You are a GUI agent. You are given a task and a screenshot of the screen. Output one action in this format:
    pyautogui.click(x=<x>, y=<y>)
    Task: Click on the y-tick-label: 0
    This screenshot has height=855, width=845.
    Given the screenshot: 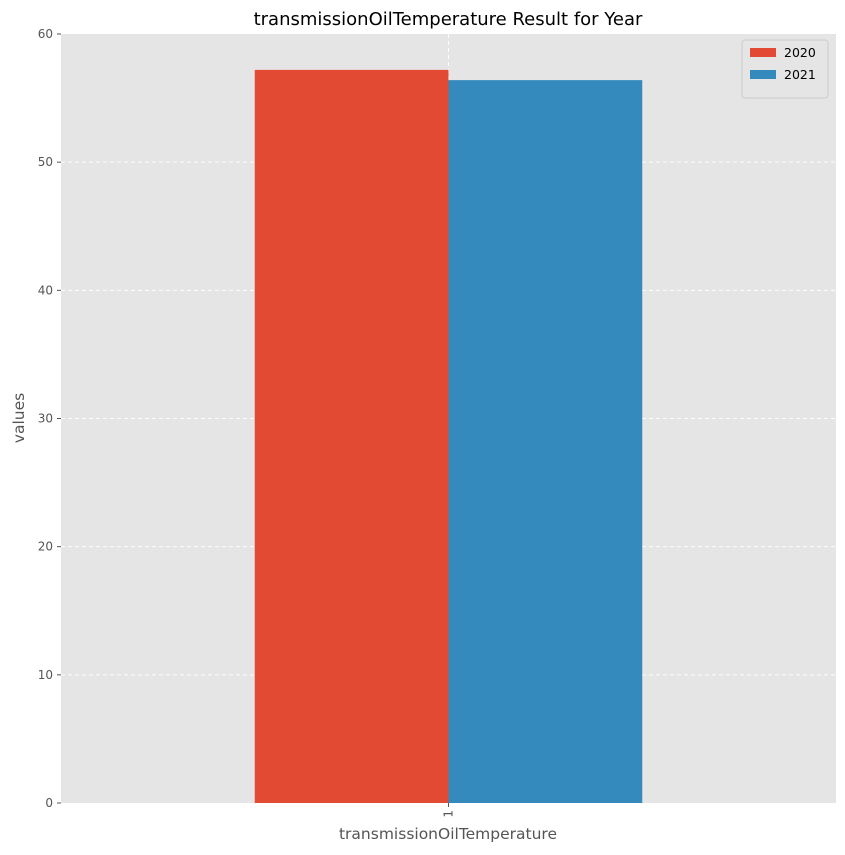 What is the action you would take?
    pyautogui.click(x=49, y=803)
    